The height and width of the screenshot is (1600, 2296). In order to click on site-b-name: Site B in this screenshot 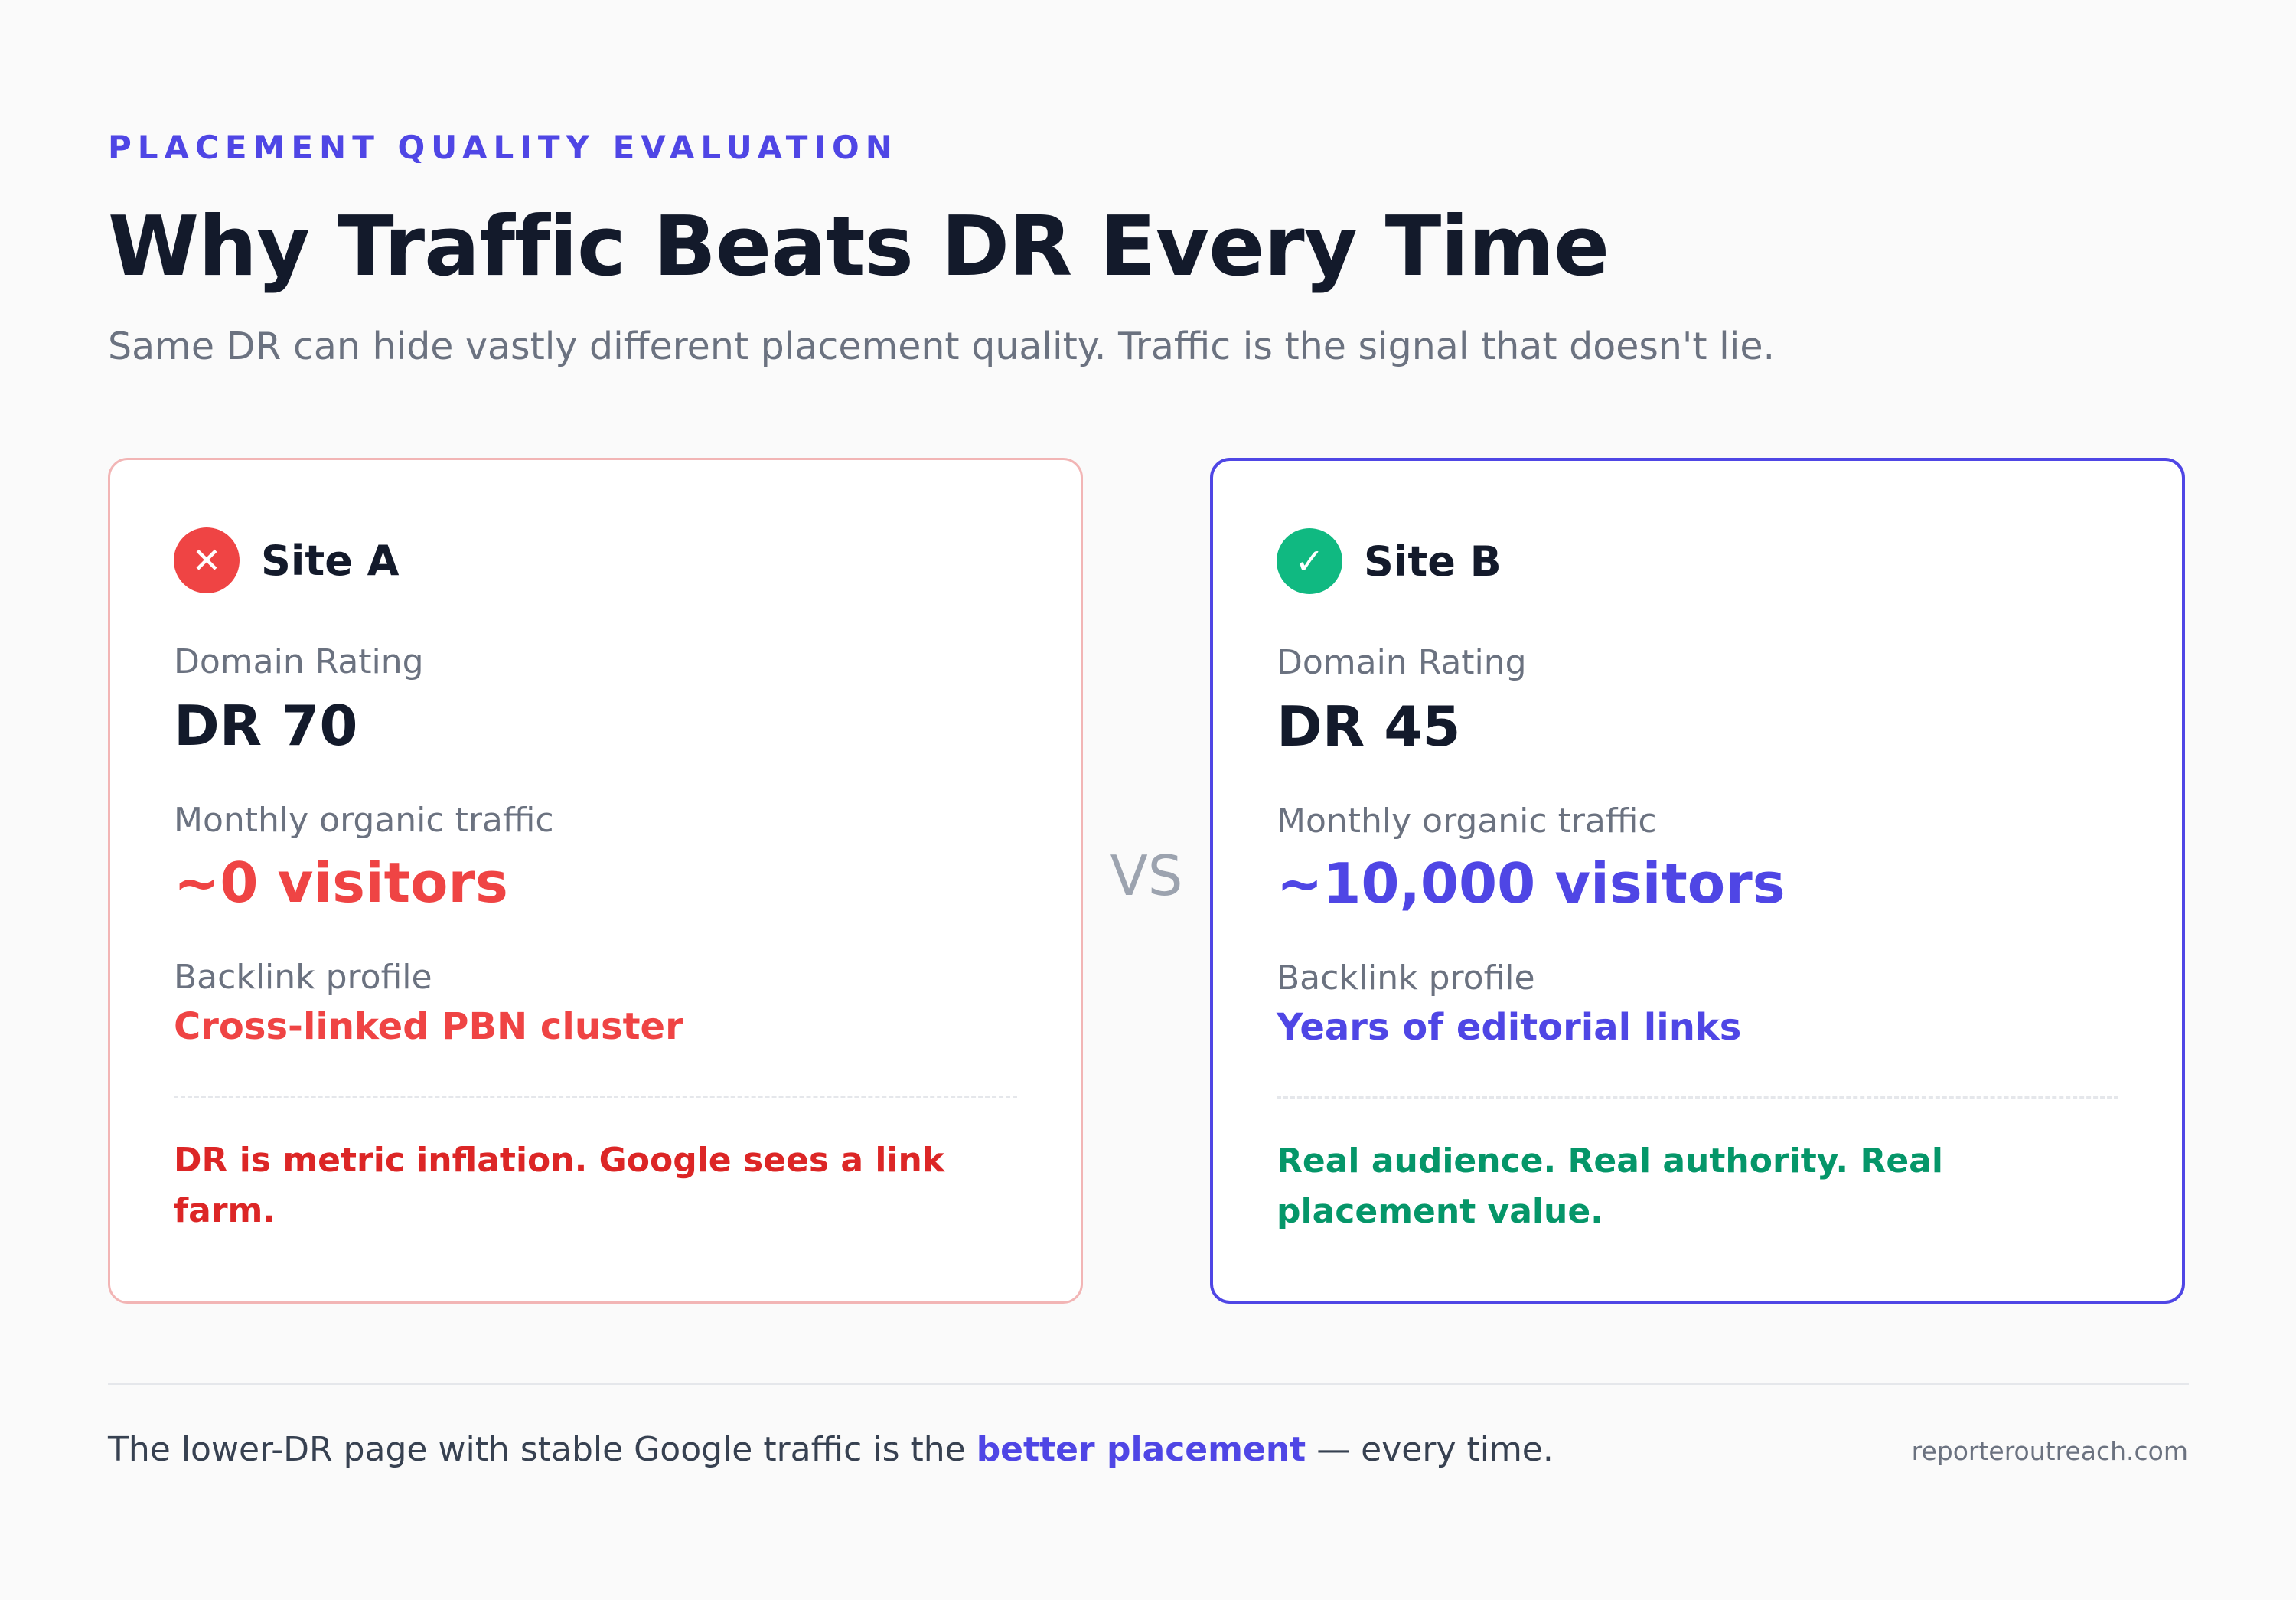, I will do `click(1433, 561)`.